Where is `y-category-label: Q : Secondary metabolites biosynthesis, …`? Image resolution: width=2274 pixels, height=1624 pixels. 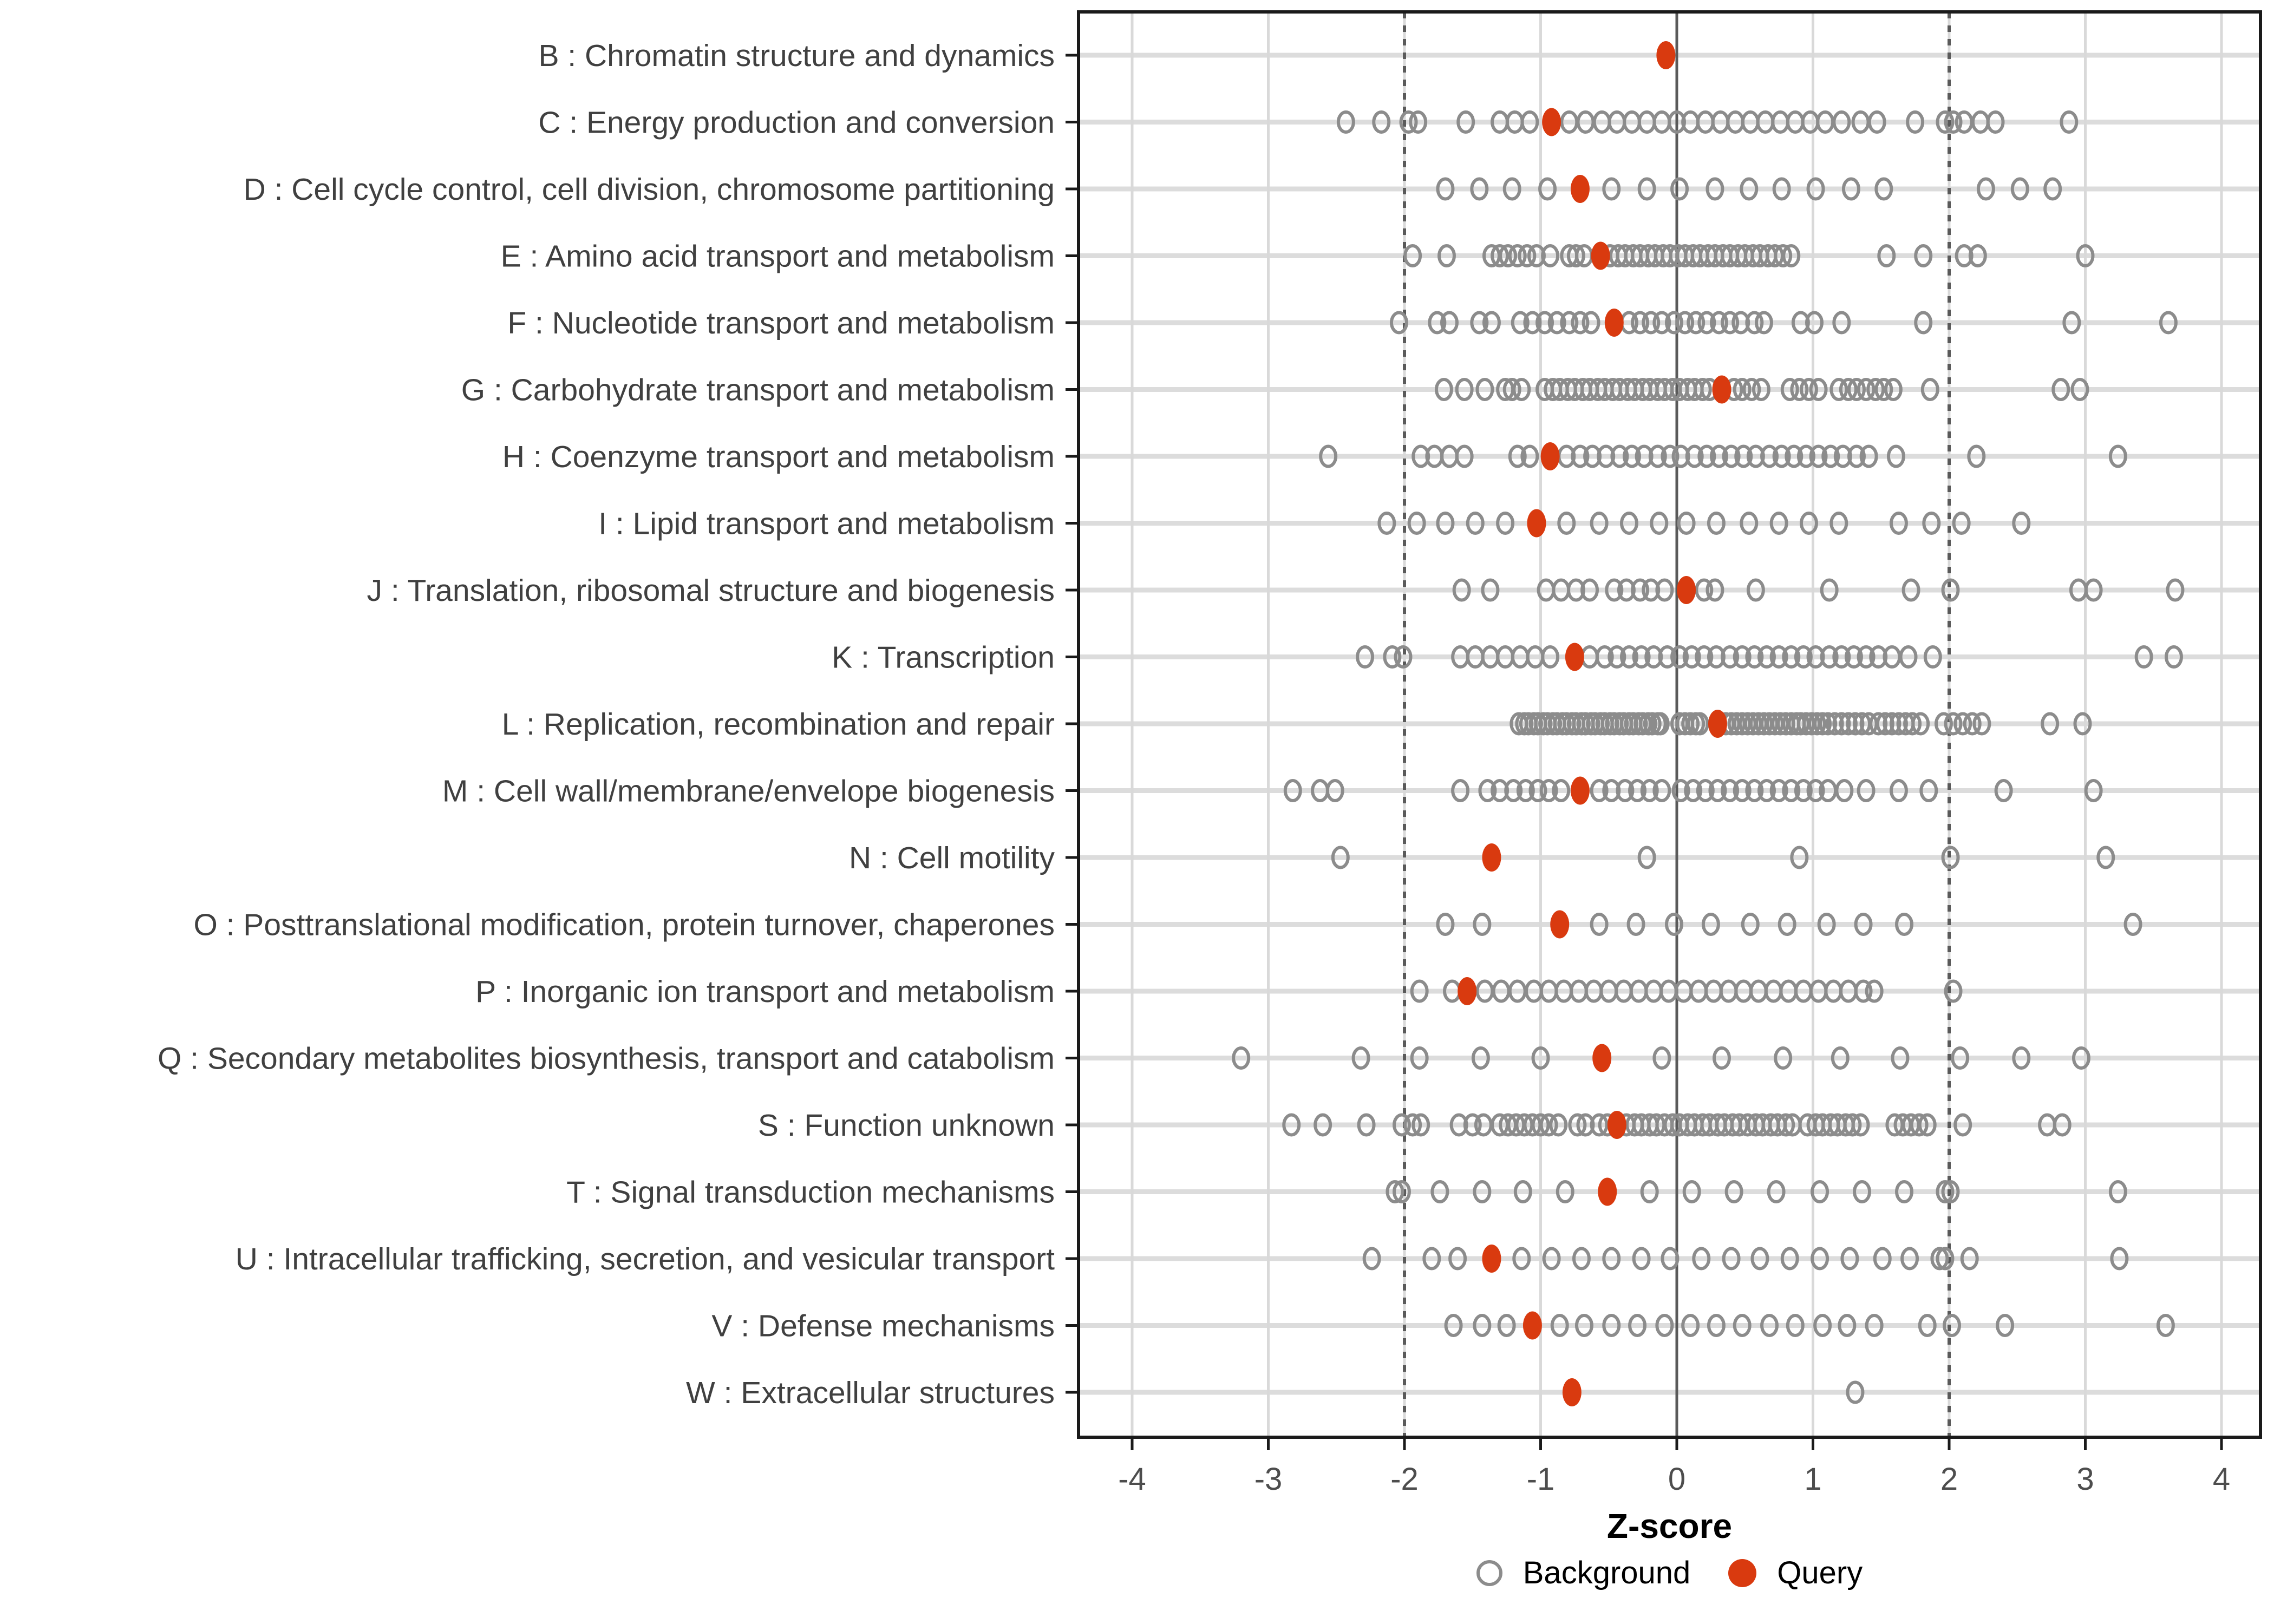 y-category-label: Q : Secondary metabolites biosynthesis, … is located at coordinates (606, 1059).